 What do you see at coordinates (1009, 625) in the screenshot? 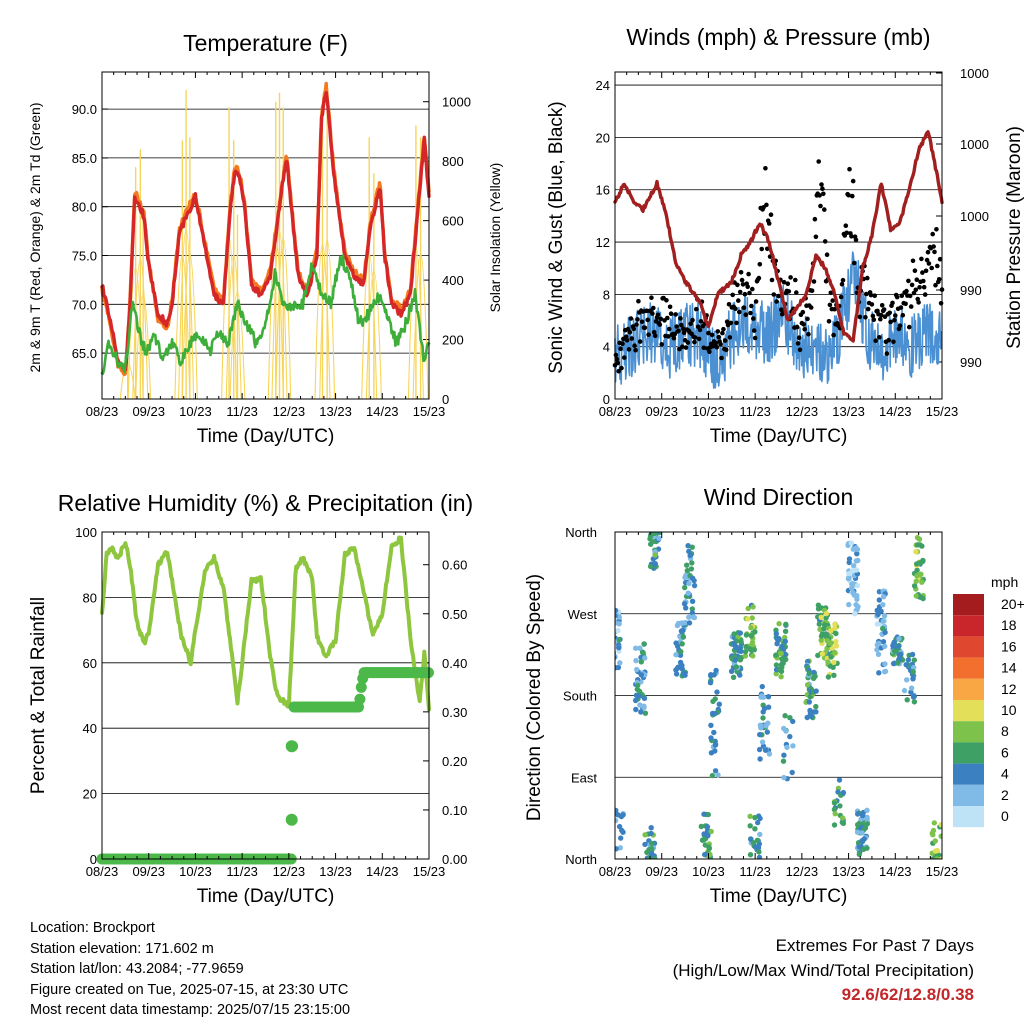
I see `colorbar-label: 18` at bounding box center [1009, 625].